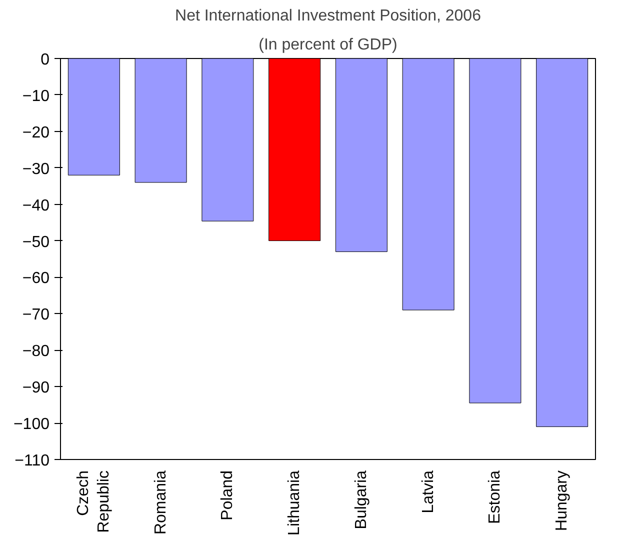 The height and width of the screenshot is (541, 623). I want to click on x-tick-label: Czech Republic, so click(94, 501).